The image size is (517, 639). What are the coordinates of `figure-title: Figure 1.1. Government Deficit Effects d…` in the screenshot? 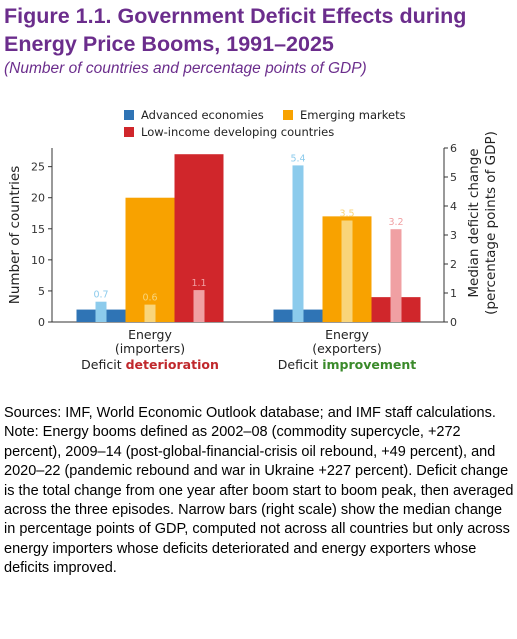 It's located at (235, 30).